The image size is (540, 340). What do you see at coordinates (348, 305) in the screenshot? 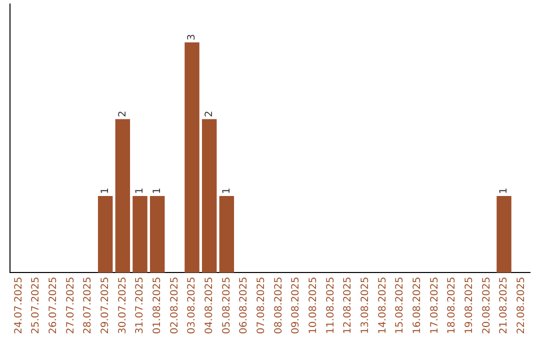
I see `x-tick-label: 12.08.2025` at bounding box center [348, 305].